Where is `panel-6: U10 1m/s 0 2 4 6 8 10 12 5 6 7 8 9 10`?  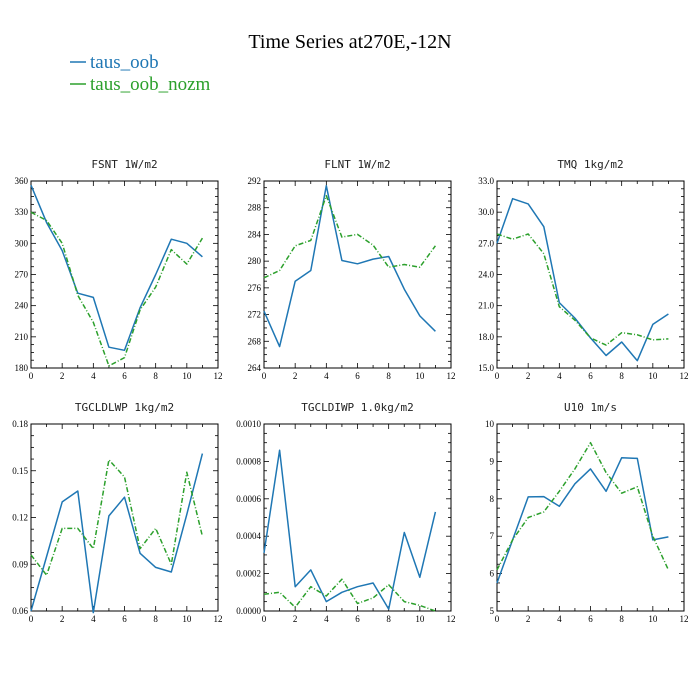 panel-6: U10 1m/s 0 2 4 6 8 10 12 5 6 7 8 9 10 is located at coordinates (587, 512).